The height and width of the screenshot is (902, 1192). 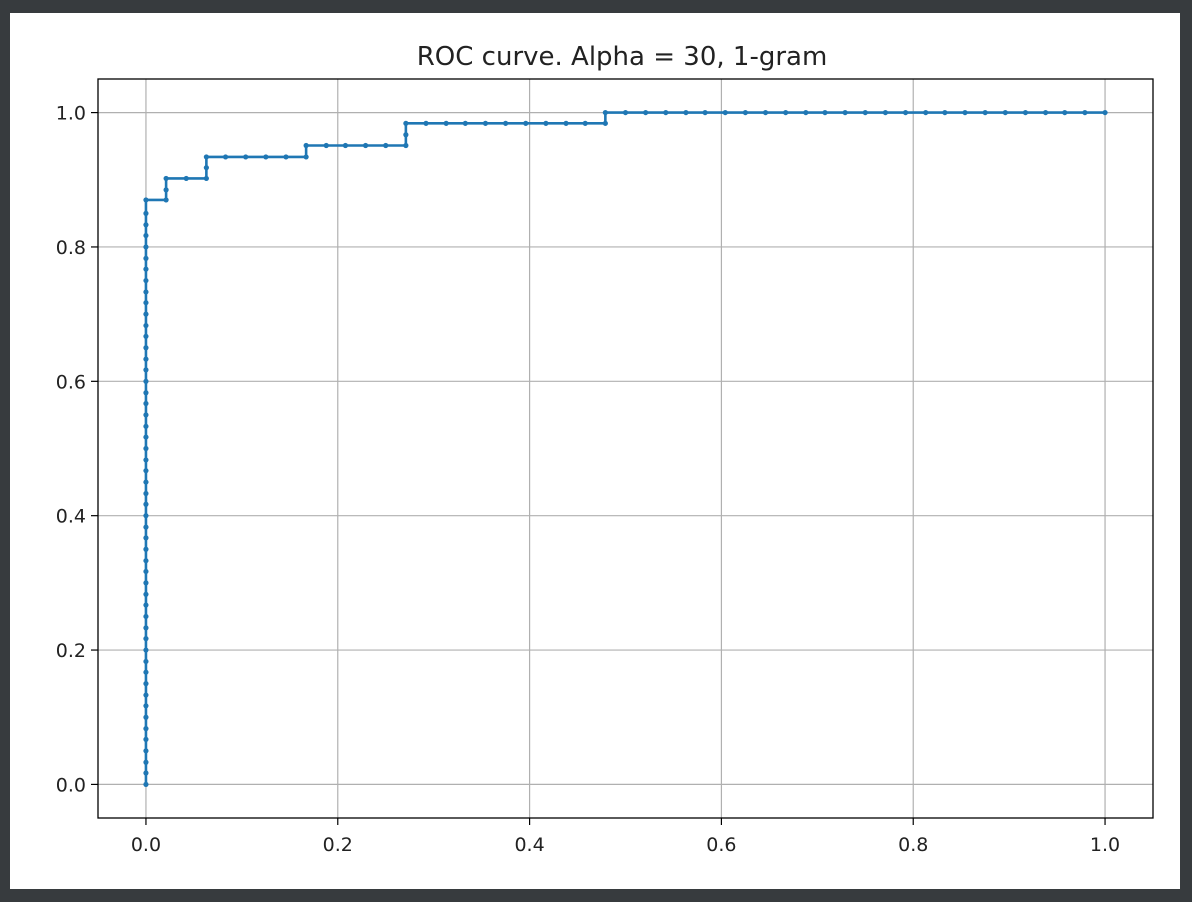 What do you see at coordinates (622, 57) in the screenshot?
I see `chart-title: ROC curve. Alpha = 30, 1-gram` at bounding box center [622, 57].